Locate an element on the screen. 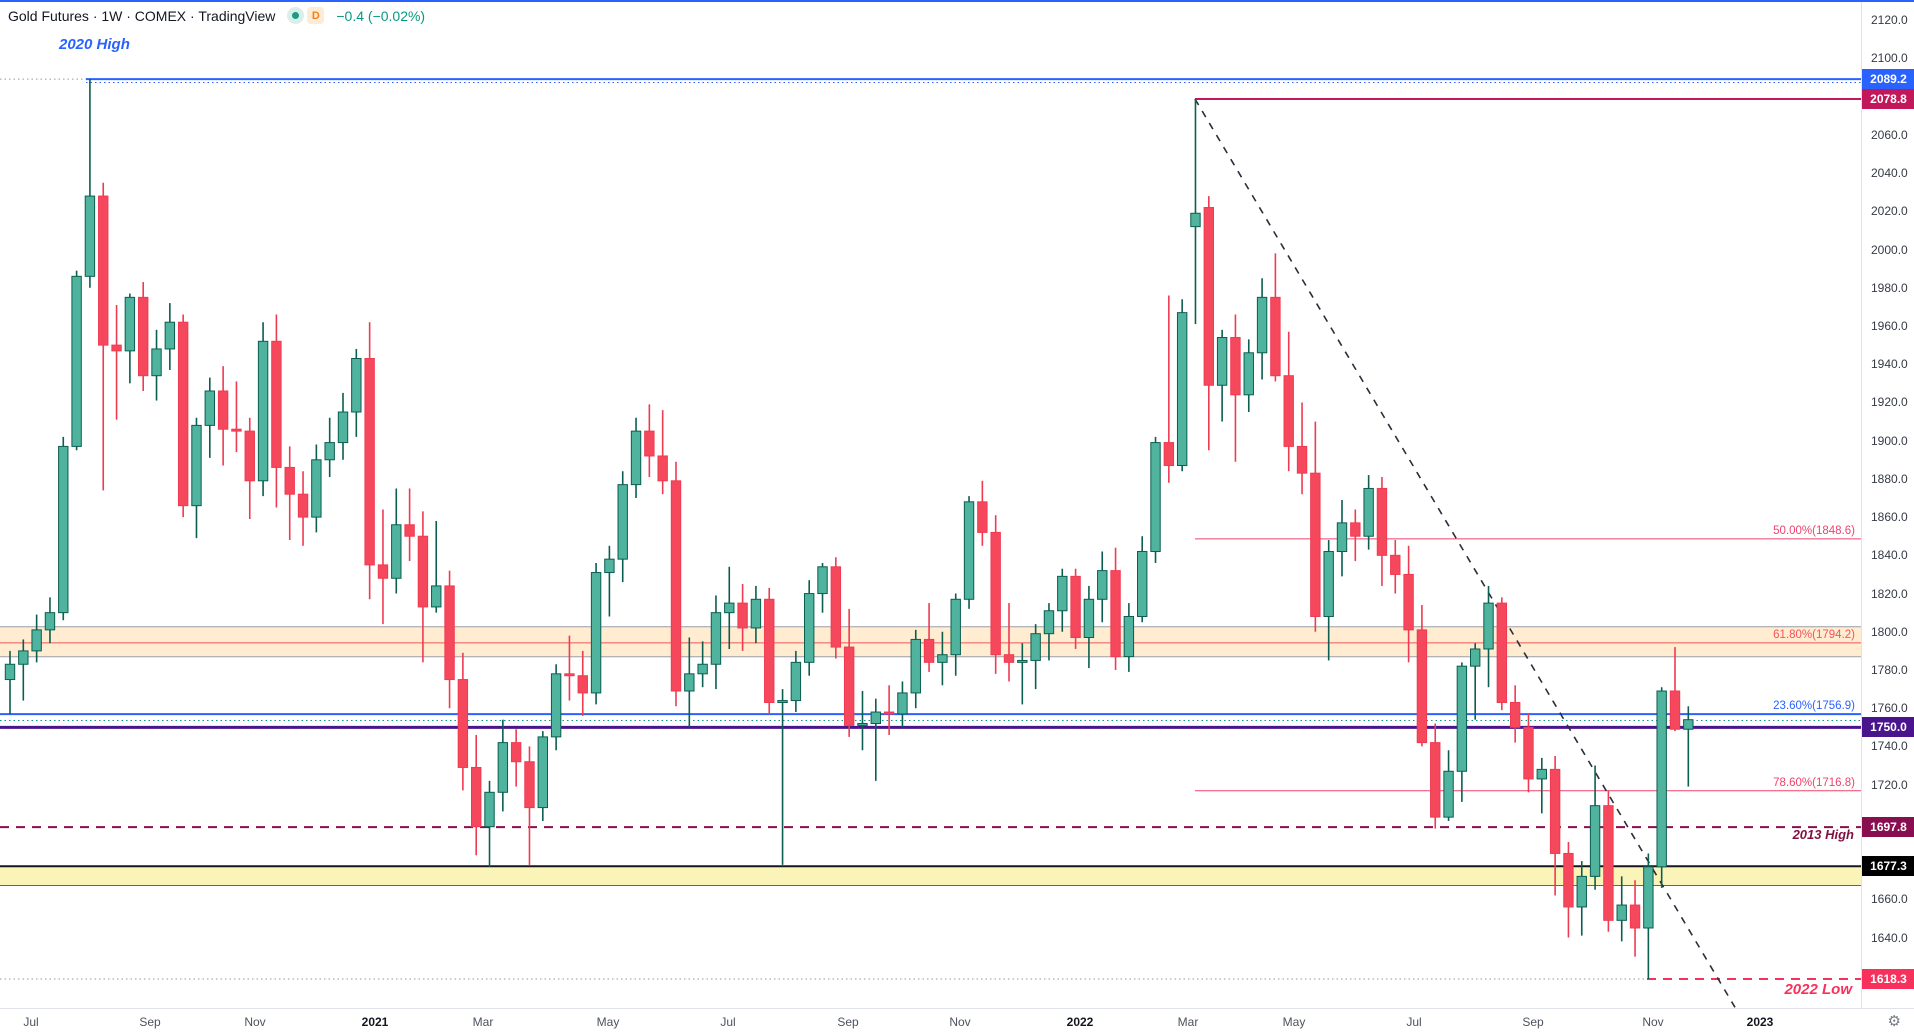 This screenshot has height=1034, width=1914. fib-level-label: 78.60%(1716.8) is located at coordinates (1814, 783).